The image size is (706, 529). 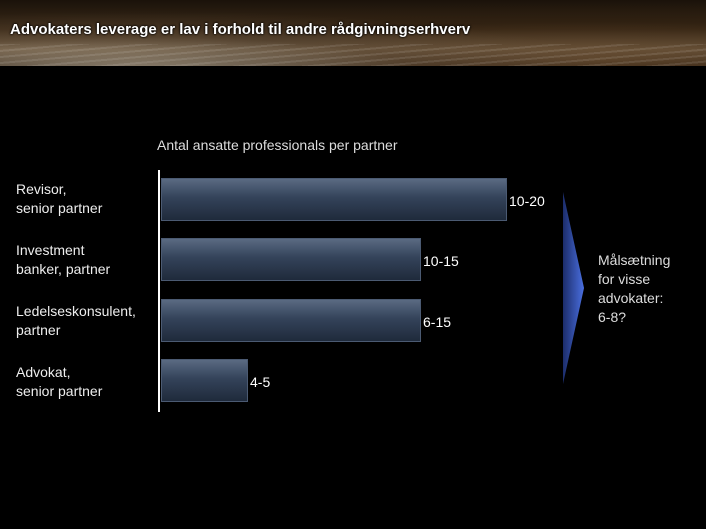 I want to click on category-label-advokat: Advokat, senior partner, so click(x=59, y=381).